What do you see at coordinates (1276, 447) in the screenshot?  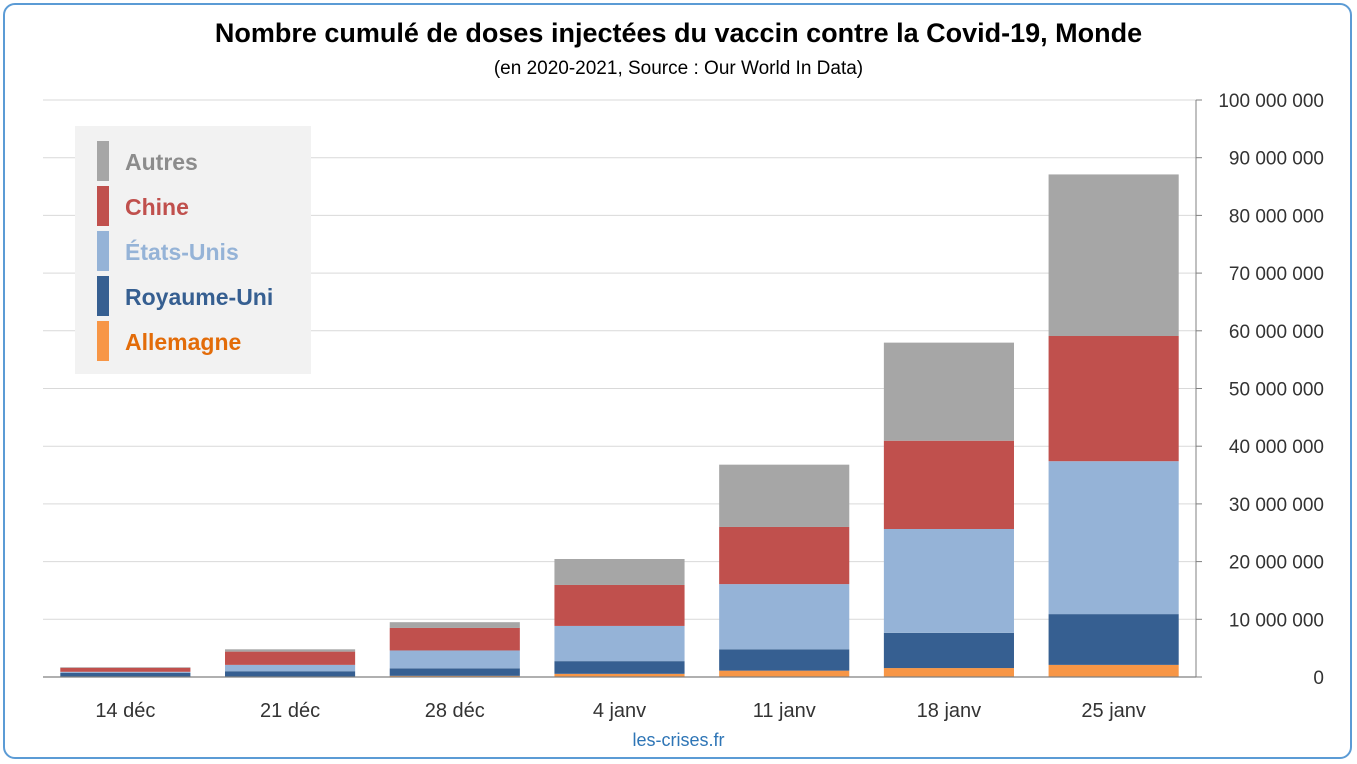 I see `y-tick-label: 40 000 000` at bounding box center [1276, 447].